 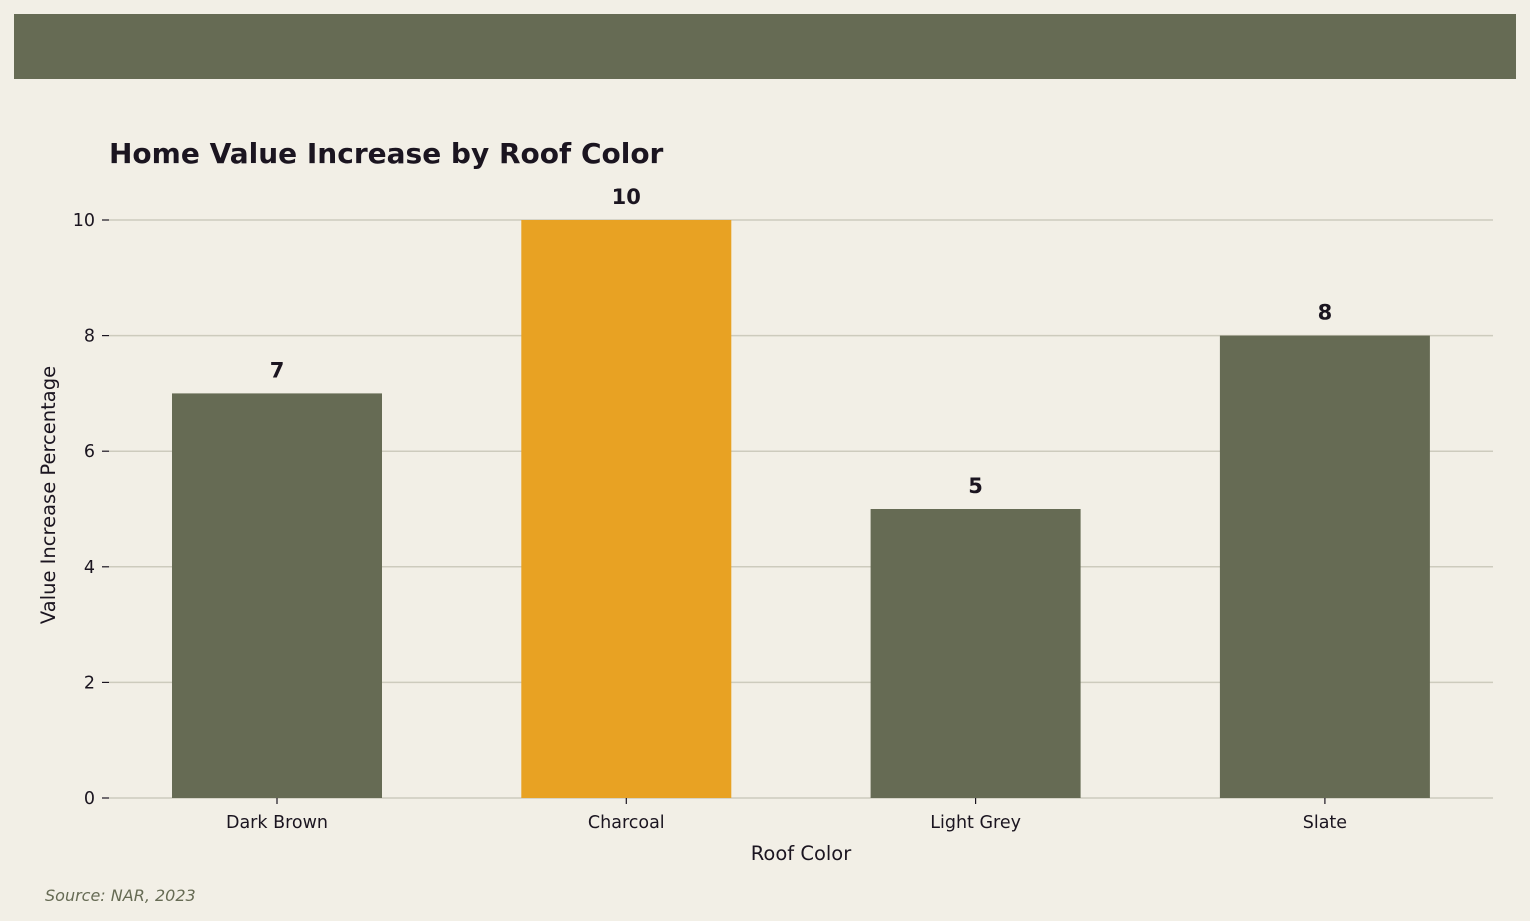 What do you see at coordinates (1325, 823) in the screenshot?
I see `x-tick-label: Slate` at bounding box center [1325, 823].